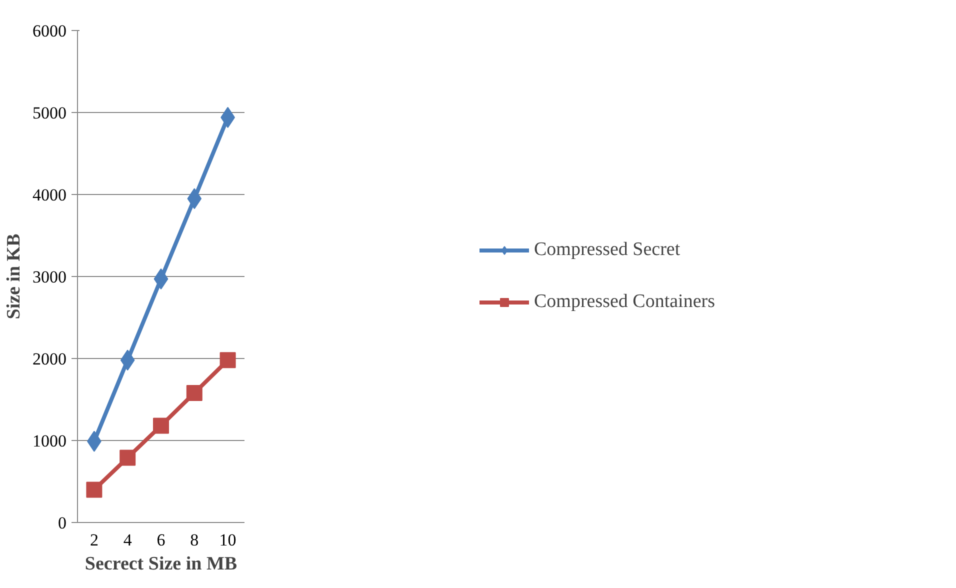  I want to click on y-tick-label: 2000, so click(49, 359).